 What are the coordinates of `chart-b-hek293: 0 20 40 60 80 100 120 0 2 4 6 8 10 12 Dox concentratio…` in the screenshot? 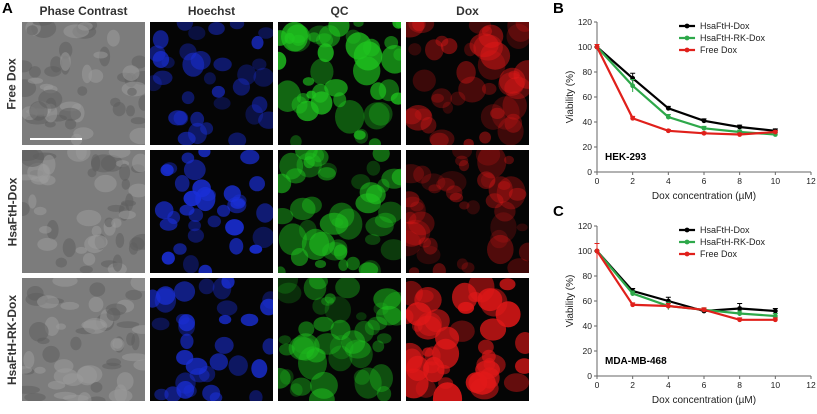 It's located at (686, 110).